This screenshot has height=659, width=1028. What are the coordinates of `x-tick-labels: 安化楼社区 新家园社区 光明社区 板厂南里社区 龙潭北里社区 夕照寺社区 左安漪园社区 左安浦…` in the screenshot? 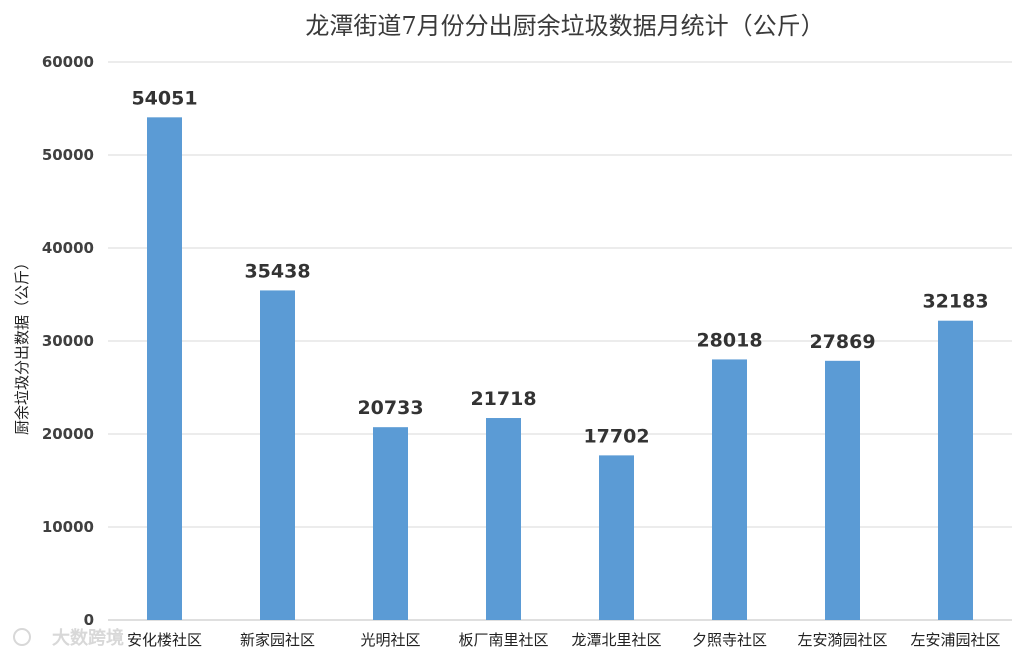 It's located at (564, 640).